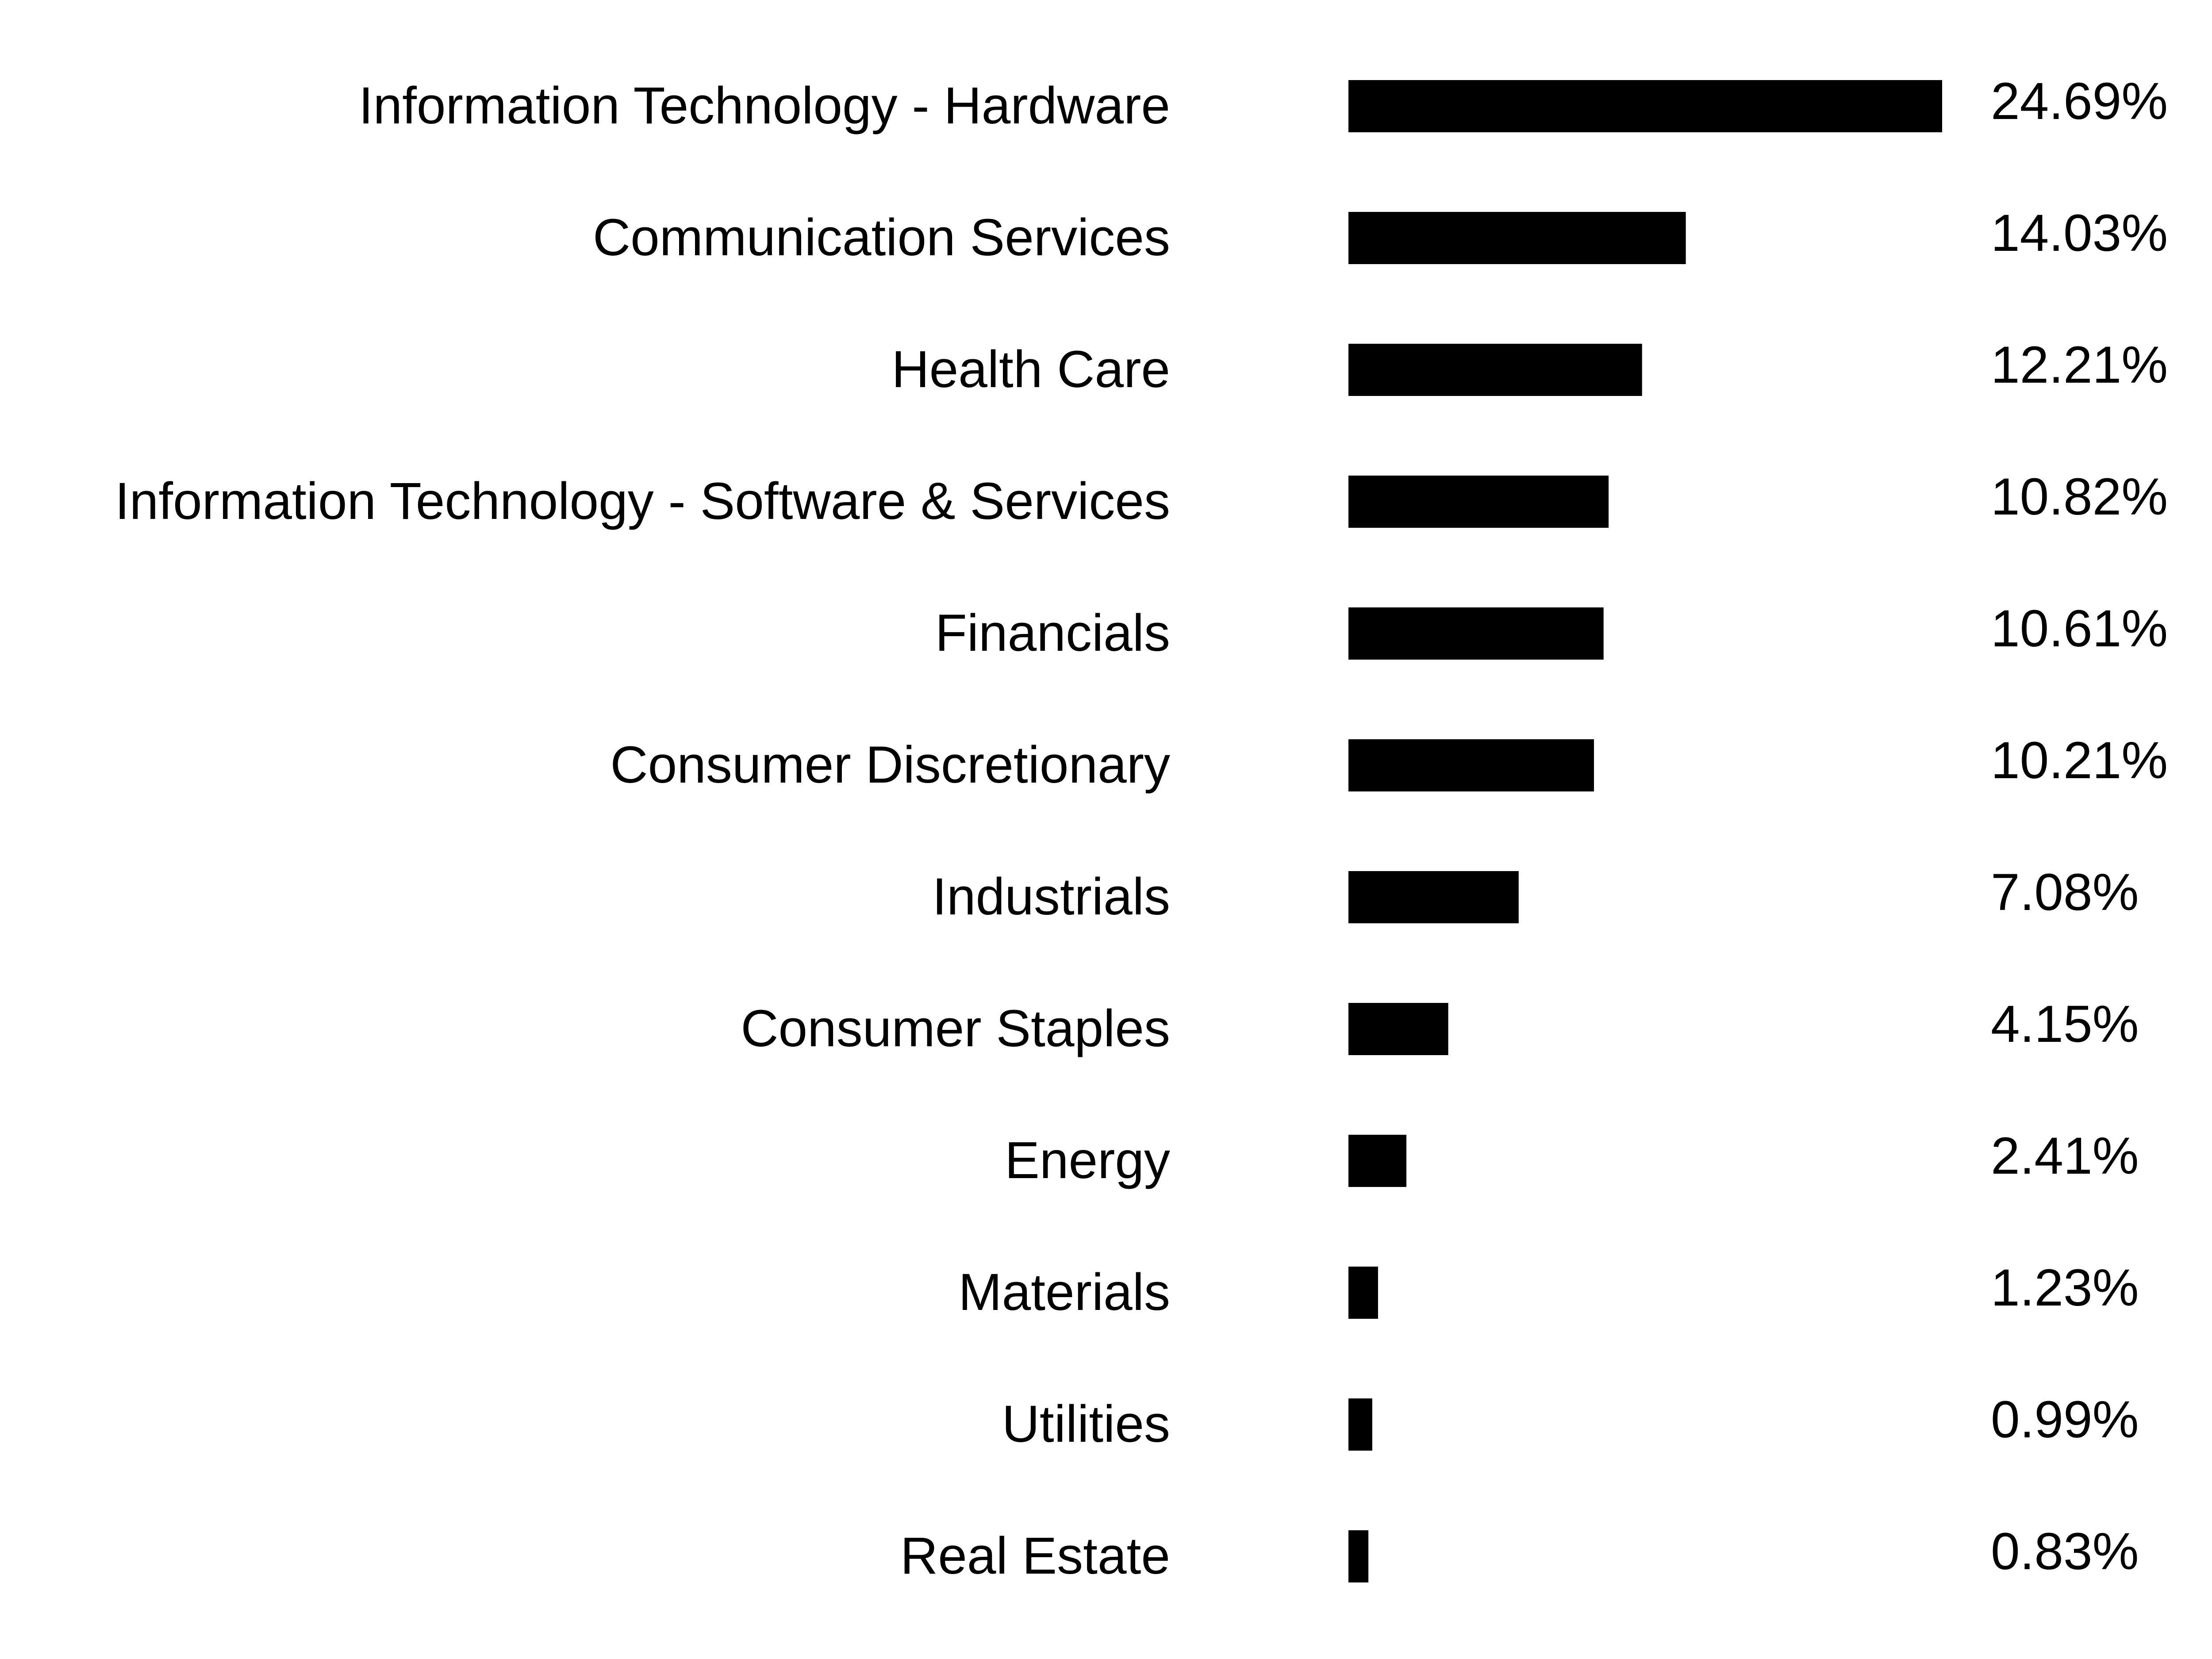 This screenshot has width=2212, height=1659. What do you see at coordinates (882, 238) in the screenshot?
I see `category-label: Communication Services` at bounding box center [882, 238].